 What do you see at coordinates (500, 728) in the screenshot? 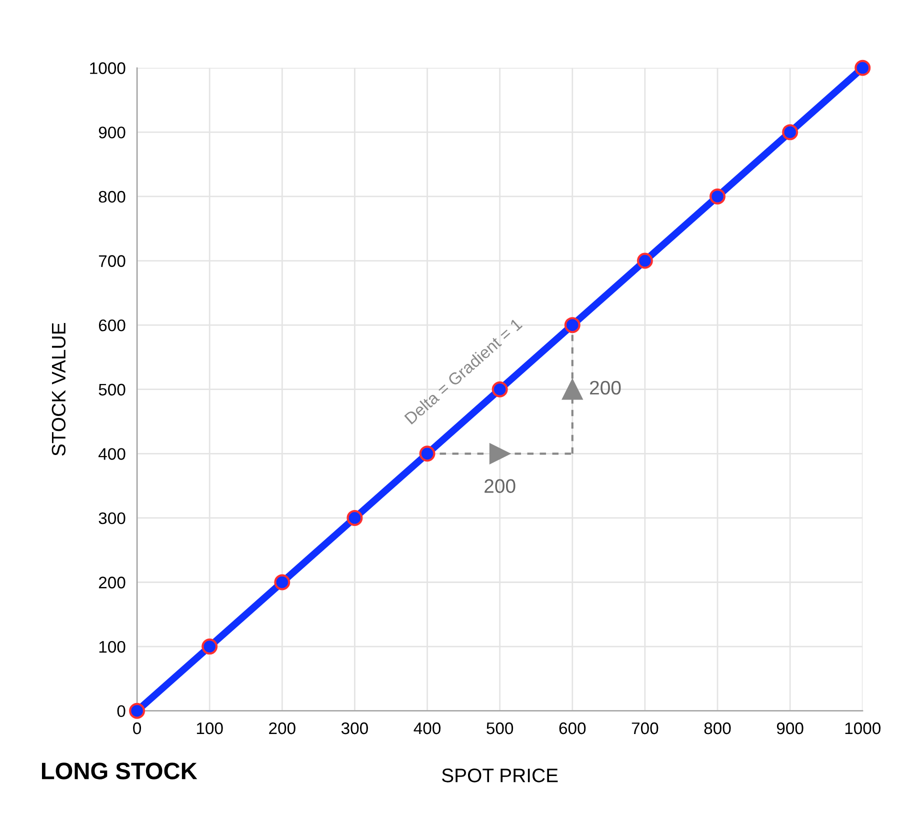
I see `x-tick-label: 500` at bounding box center [500, 728].